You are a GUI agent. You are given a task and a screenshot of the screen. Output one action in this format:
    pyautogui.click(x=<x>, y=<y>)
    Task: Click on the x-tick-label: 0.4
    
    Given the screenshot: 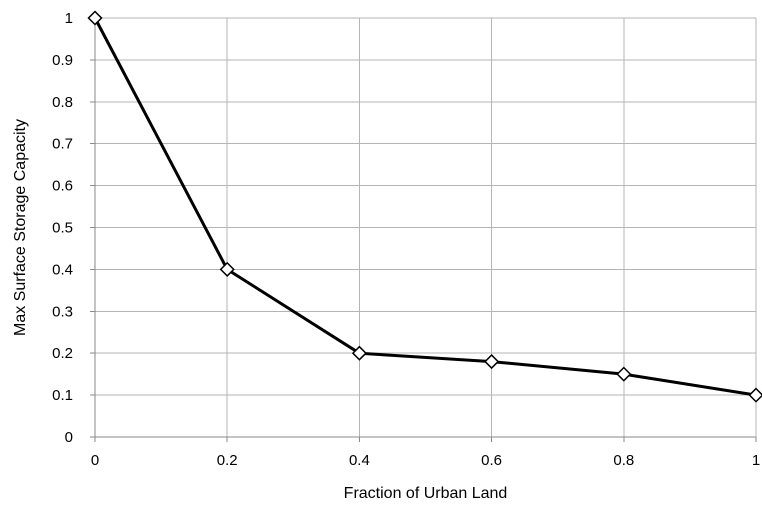 What is the action you would take?
    pyautogui.click(x=359, y=460)
    